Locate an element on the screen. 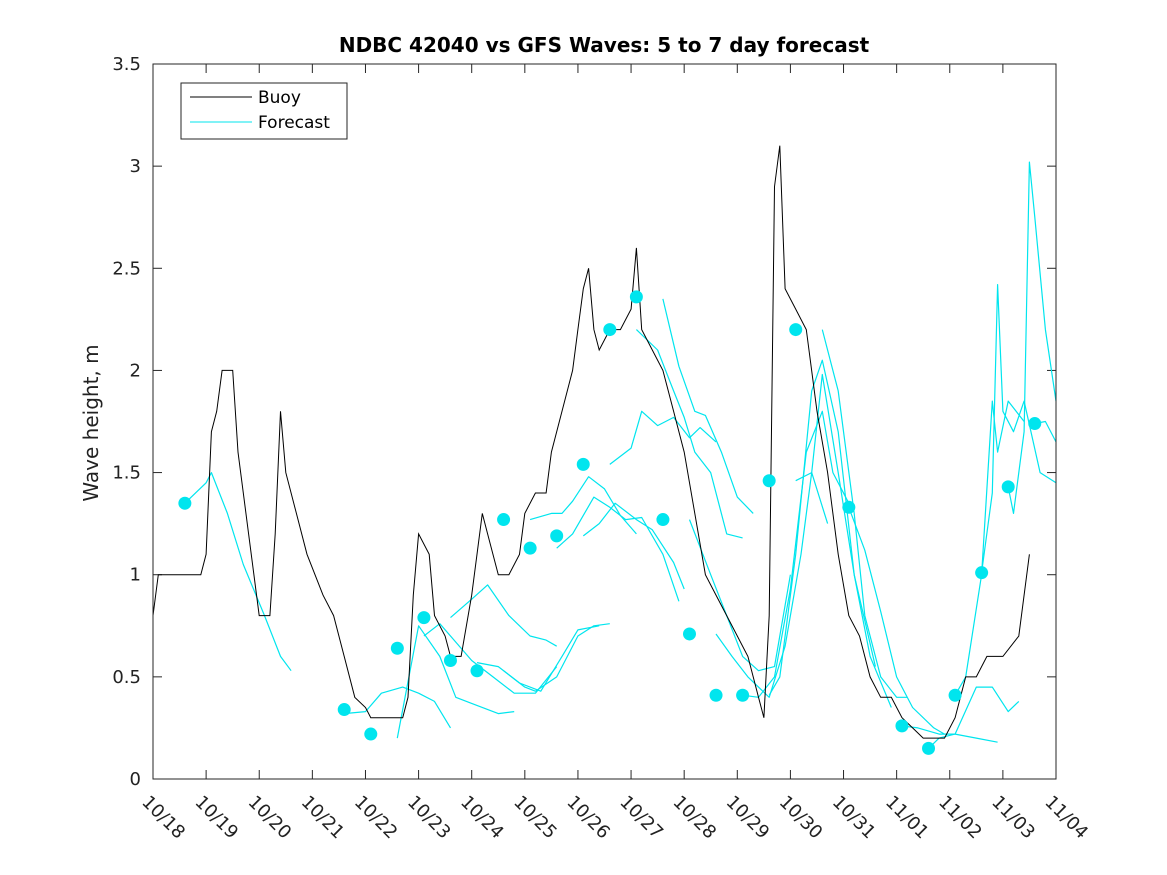 The image size is (1167, 875). x-tick-label: 11/03 is located at coordinates (1013, 818).